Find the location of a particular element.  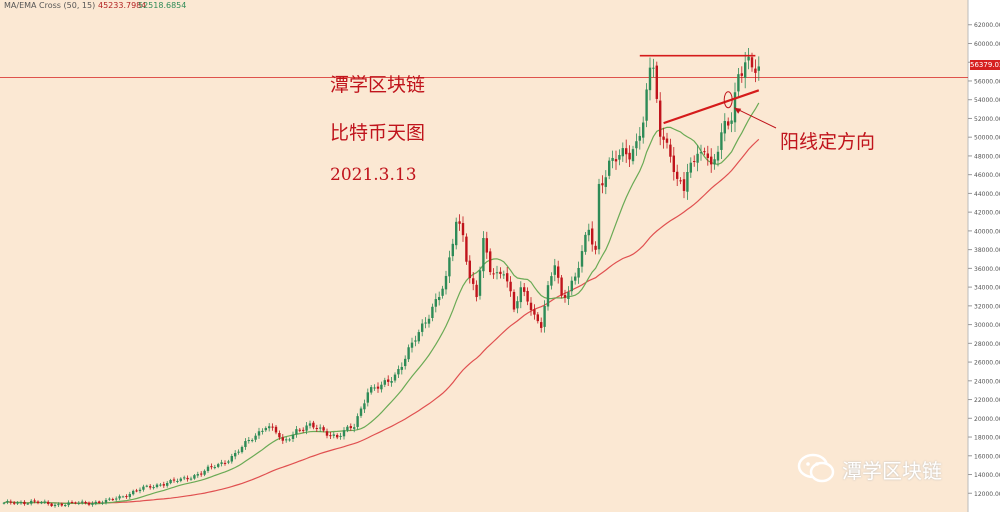

y-tick-label: 62000.00 is located at coordinates (987, 25).